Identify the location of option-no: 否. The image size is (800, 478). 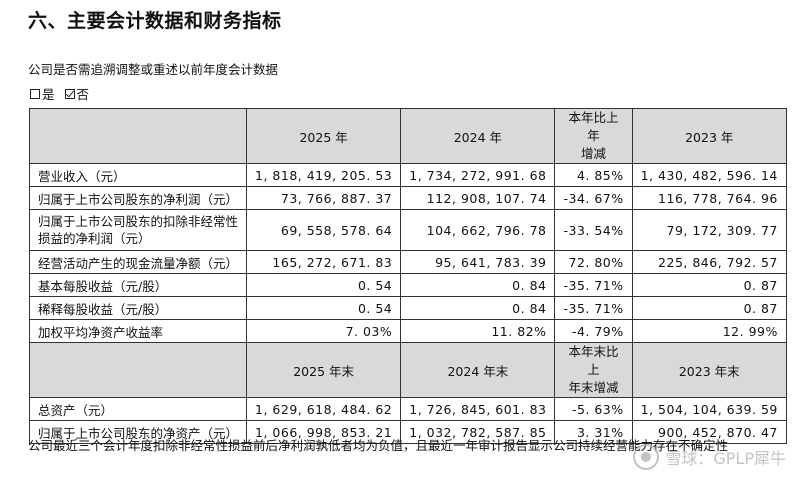
(77, 93).